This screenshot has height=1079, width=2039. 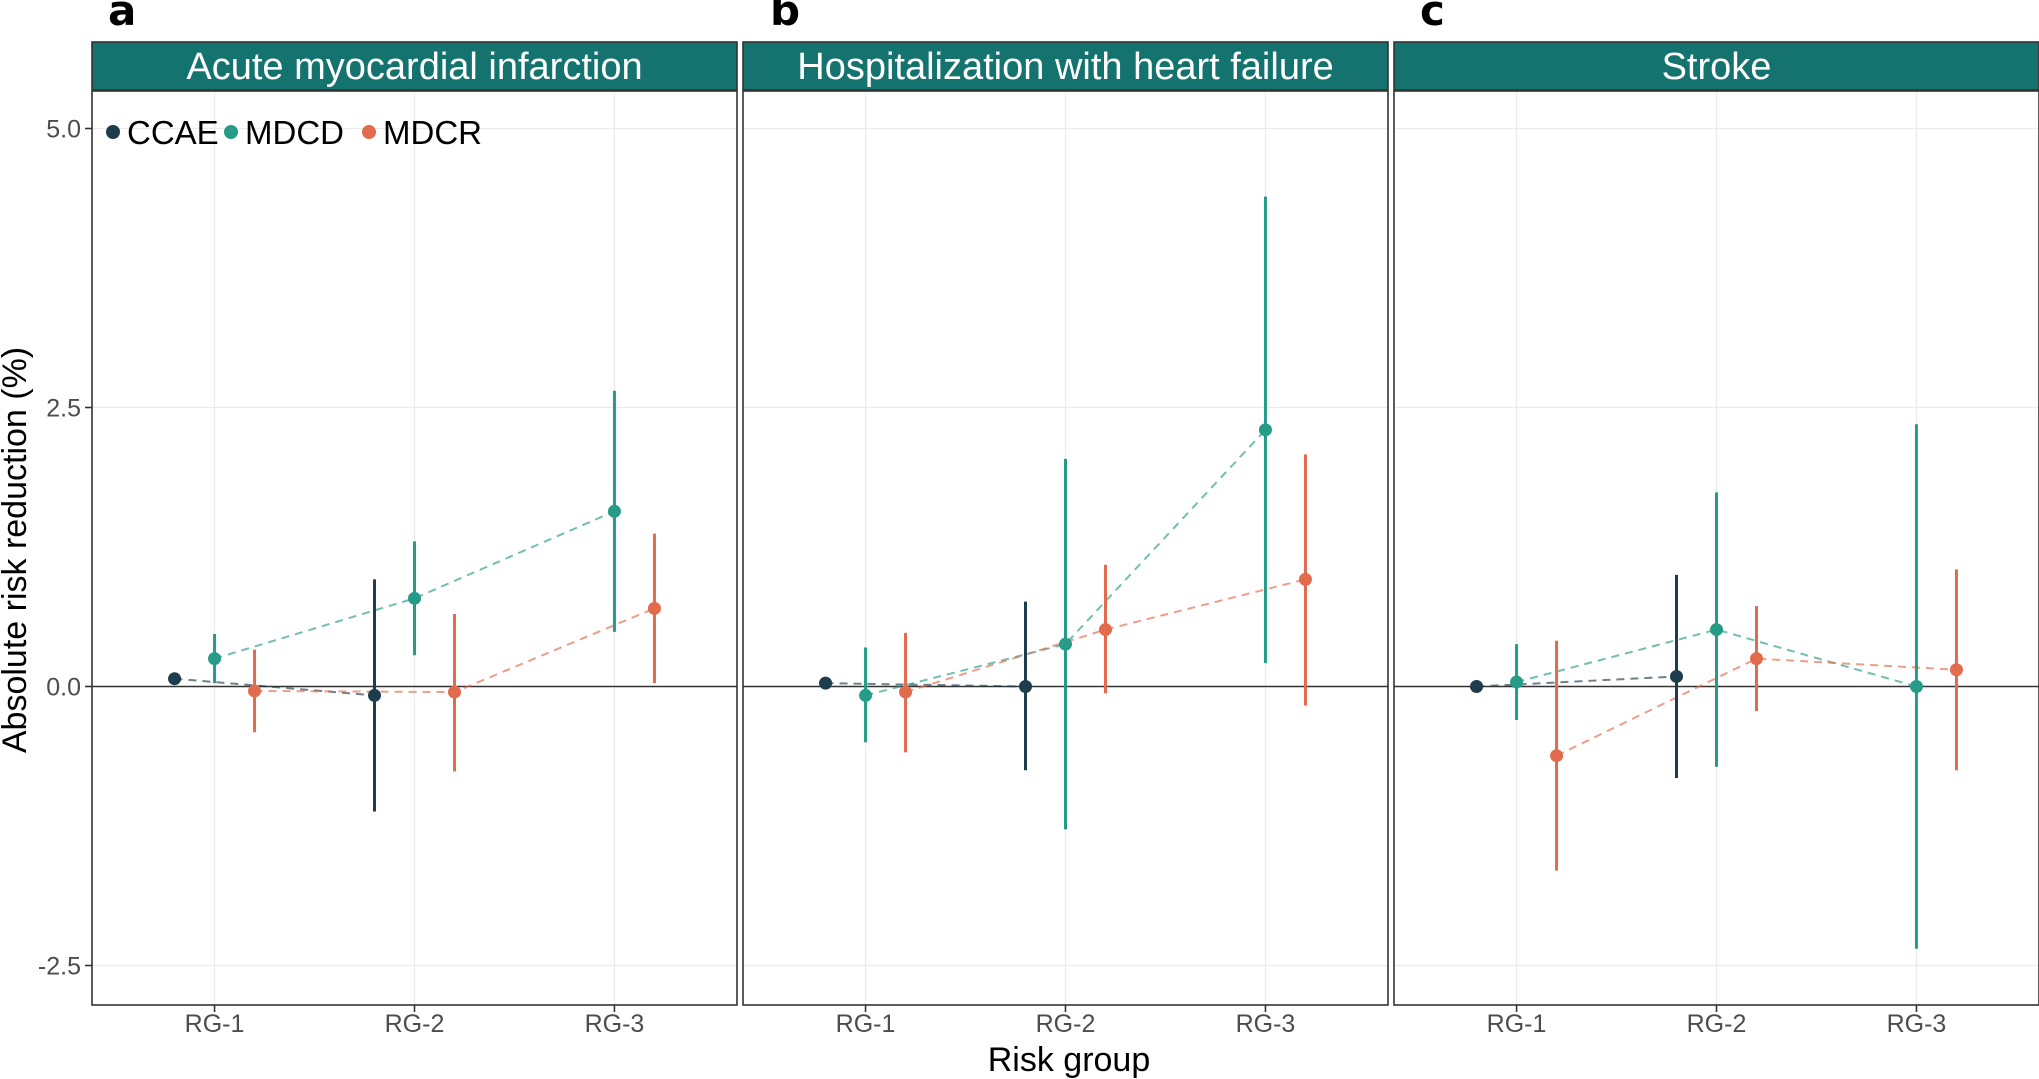 I want to click on y-tick-label: 5.0, so click(x=63, y=130).